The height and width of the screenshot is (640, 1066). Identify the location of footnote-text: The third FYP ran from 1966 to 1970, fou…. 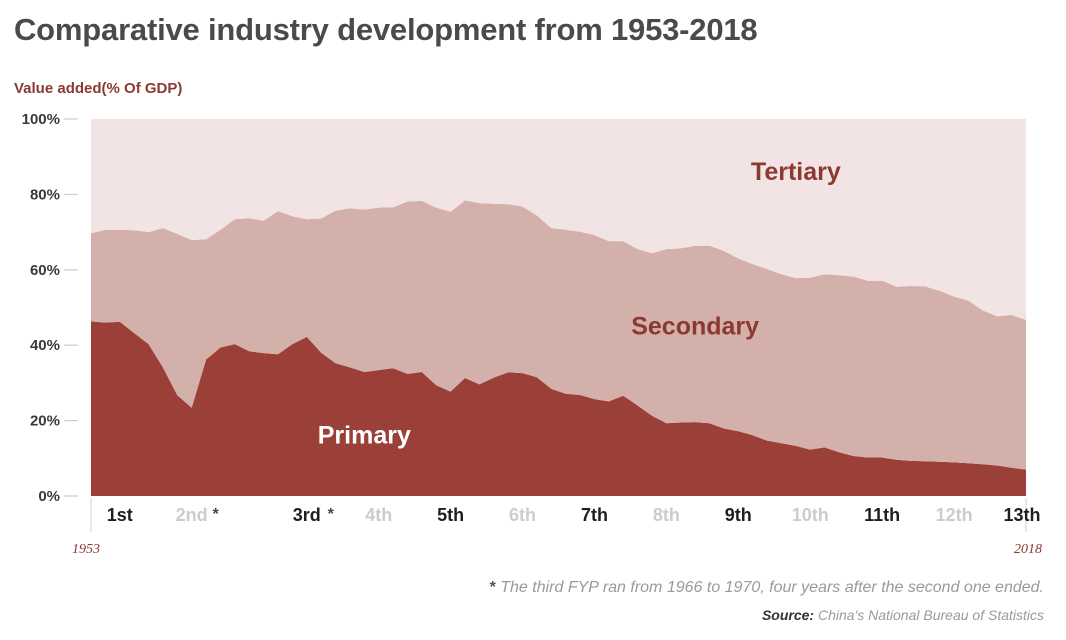
(769, 587).